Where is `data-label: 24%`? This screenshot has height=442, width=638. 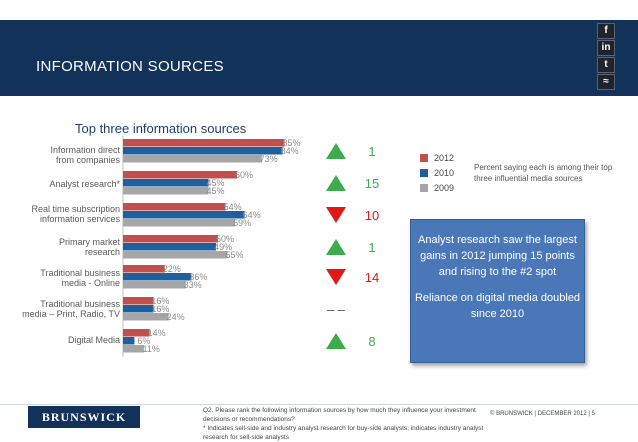 data-label: 24% is located at coordinates (176, 317).